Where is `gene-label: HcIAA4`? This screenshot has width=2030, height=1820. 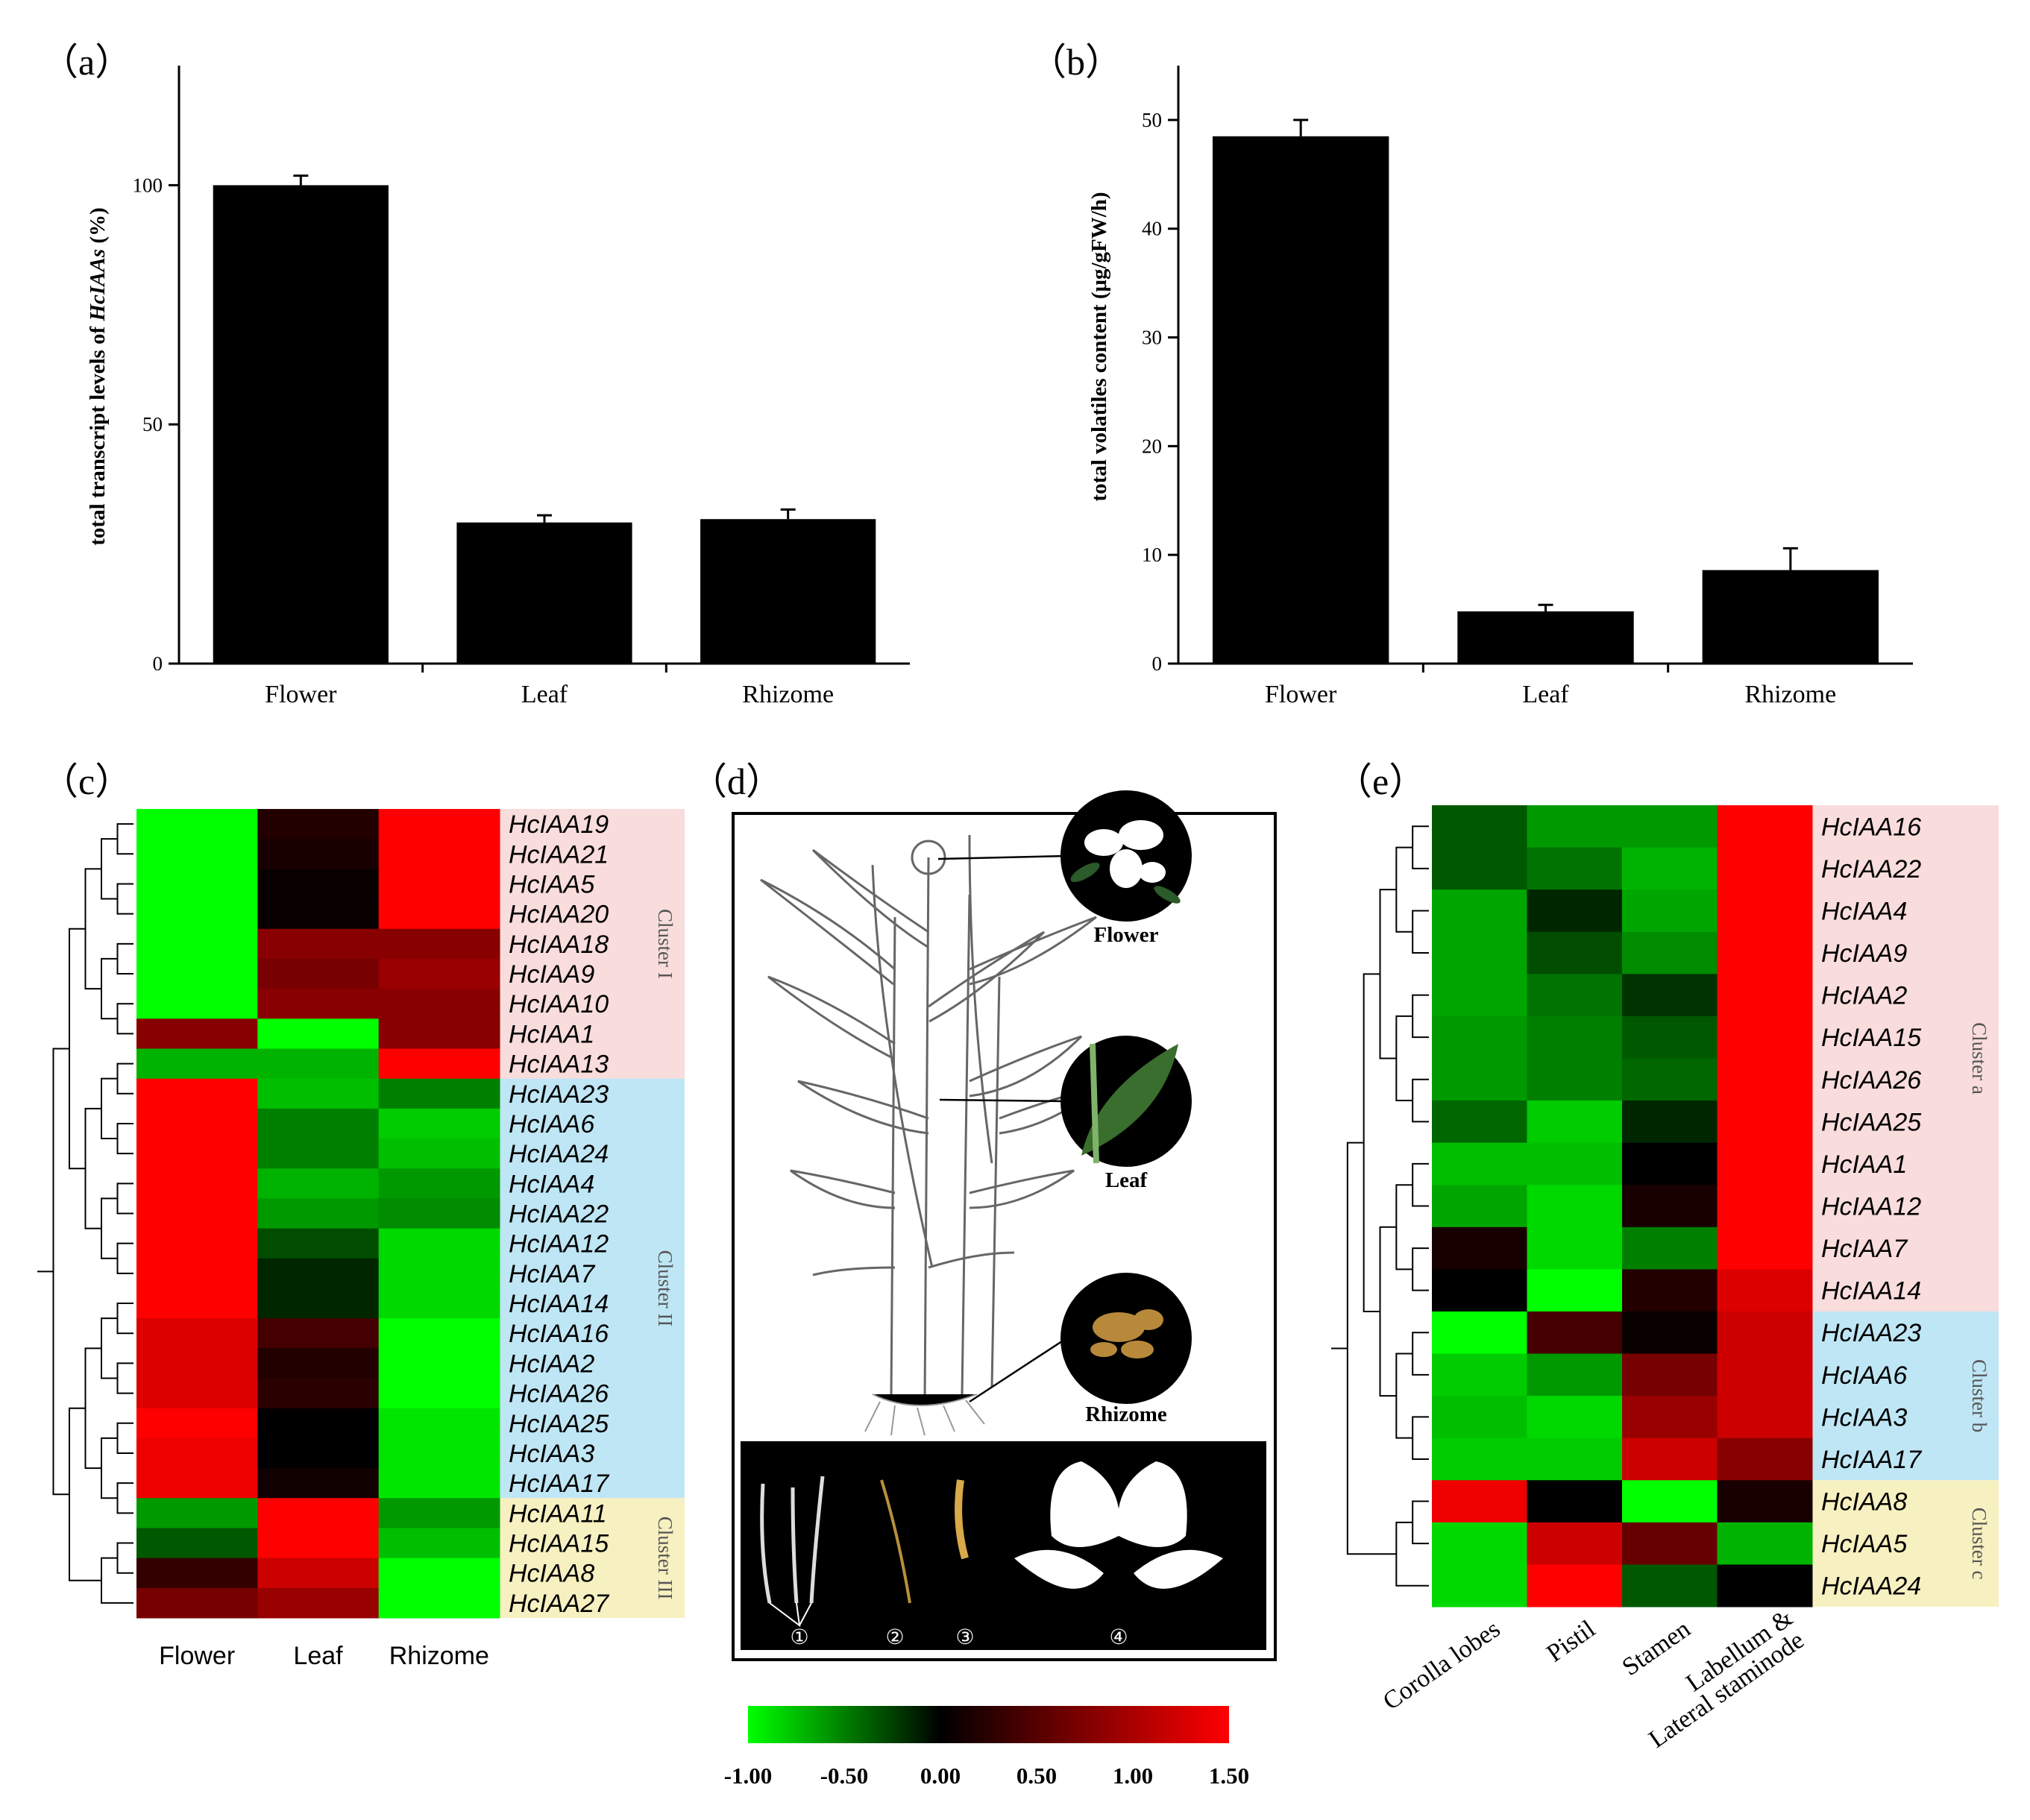
gene-label: HcIAA4 is located at coordinates (1864, 911).